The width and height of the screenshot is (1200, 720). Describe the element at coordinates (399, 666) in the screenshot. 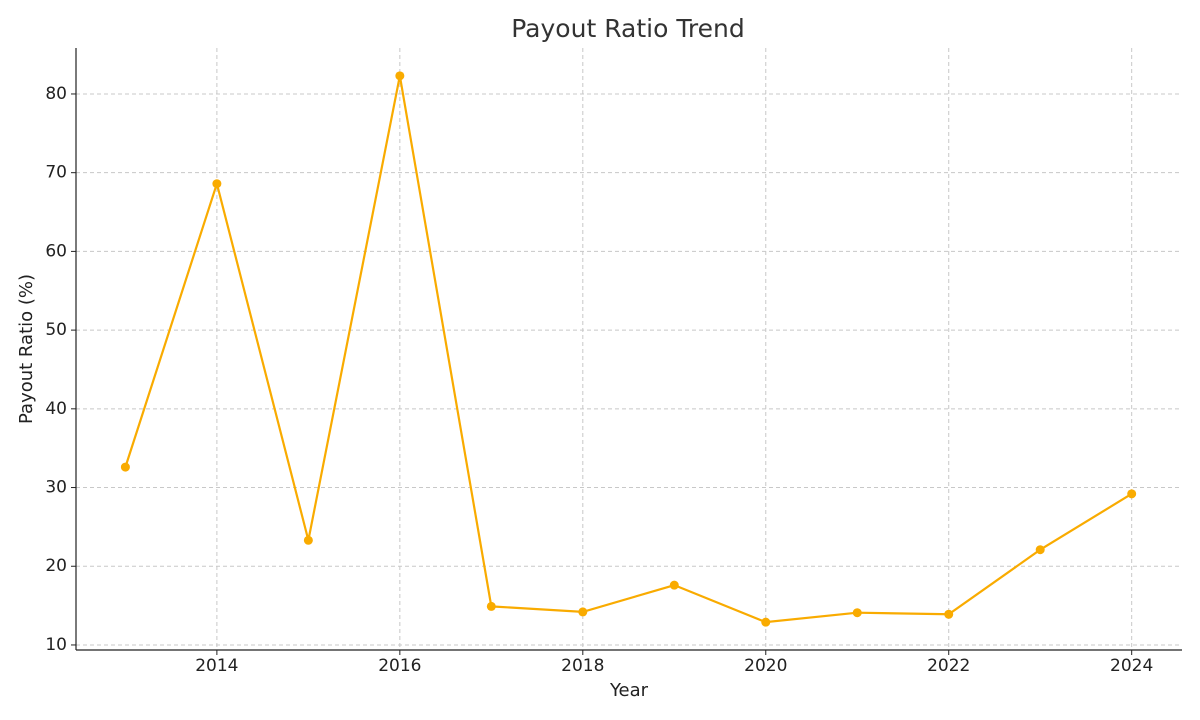

I see `x-tick-label: 2016` at that location.